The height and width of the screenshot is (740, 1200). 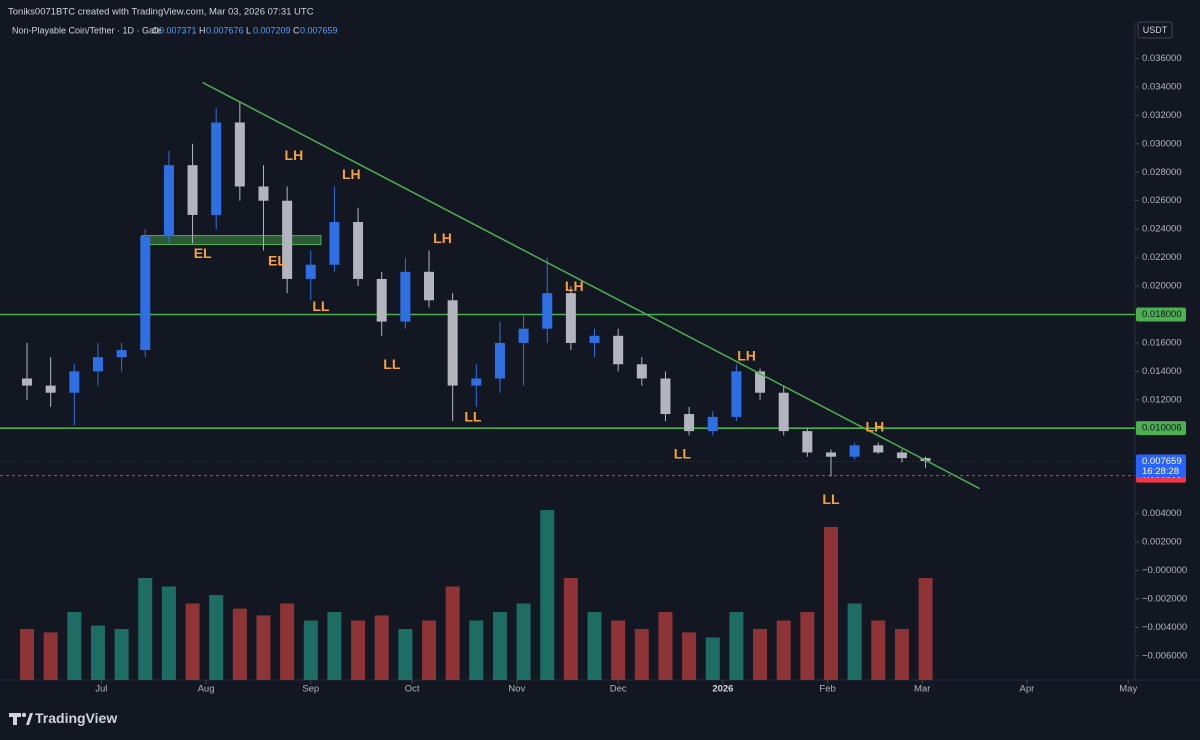 I want to click on x-tick-label: Apr, so click(x=1027, y=689).